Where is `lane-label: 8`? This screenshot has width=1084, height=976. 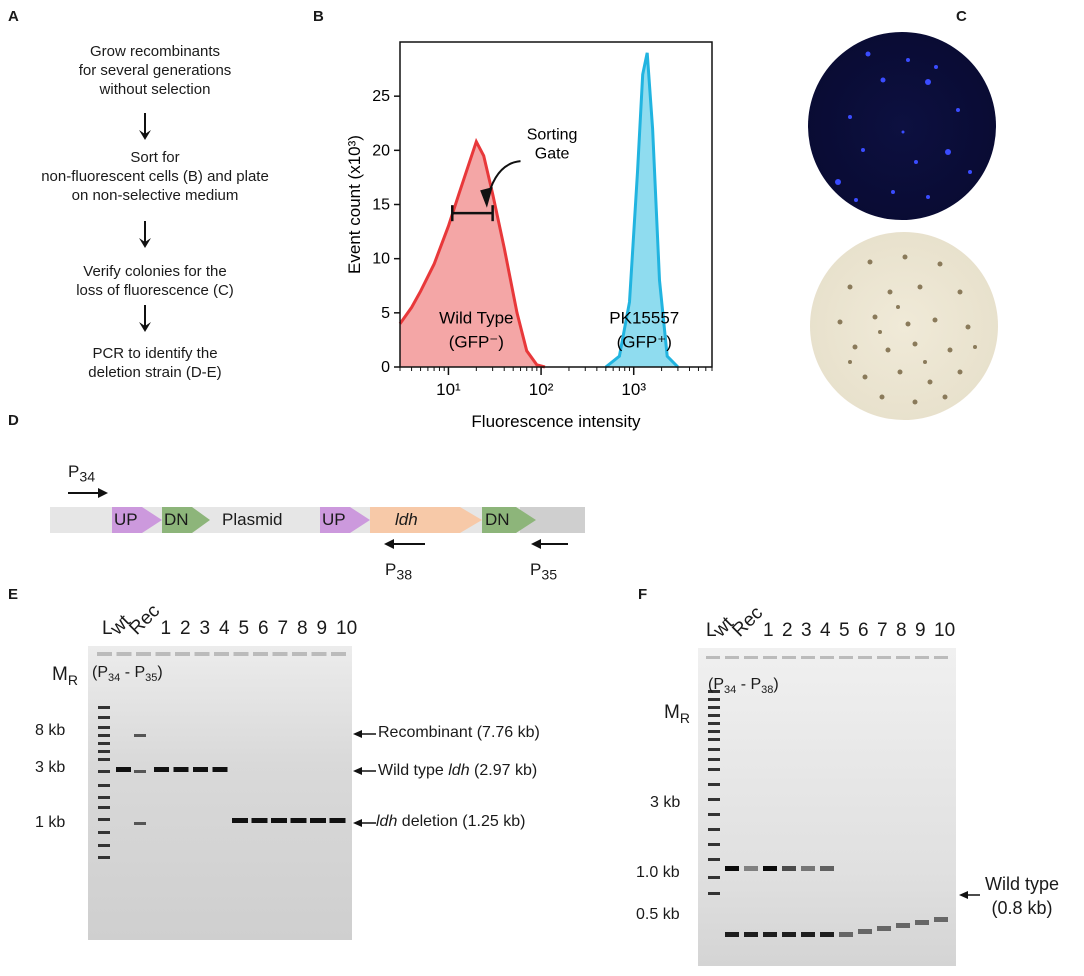 lane-label: 8 is located at coordinates (302, 628).